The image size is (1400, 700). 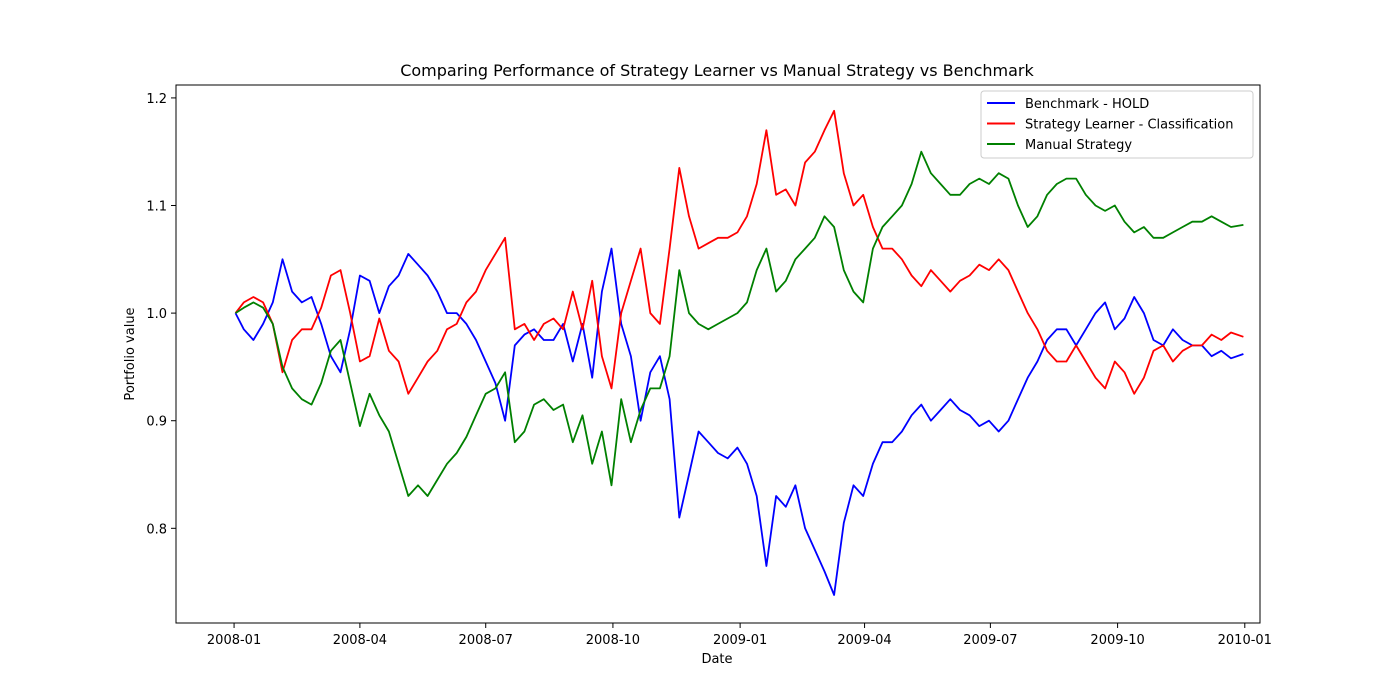 I want to click on y-tick-label: 1.1, so click(x=156, y=207).